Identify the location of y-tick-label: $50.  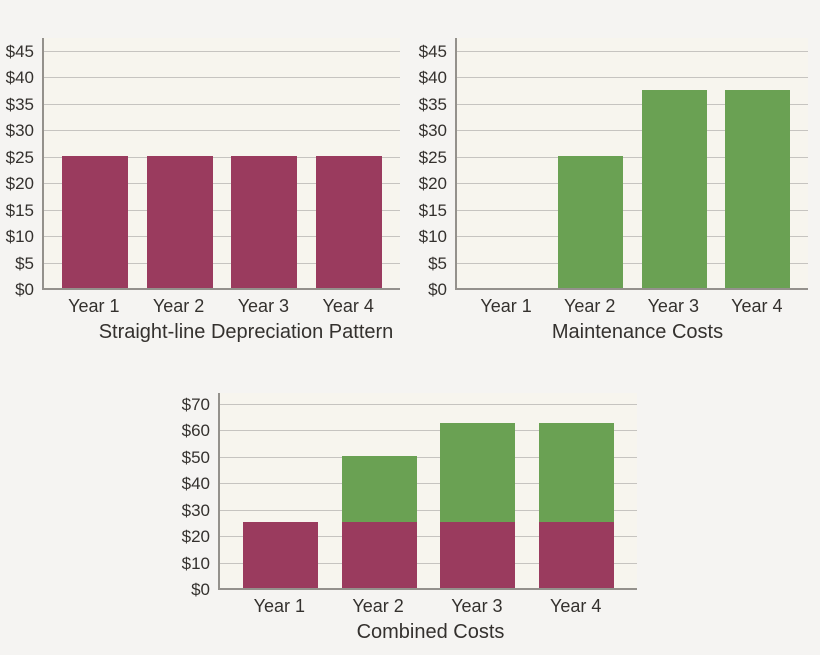
(195, 457).